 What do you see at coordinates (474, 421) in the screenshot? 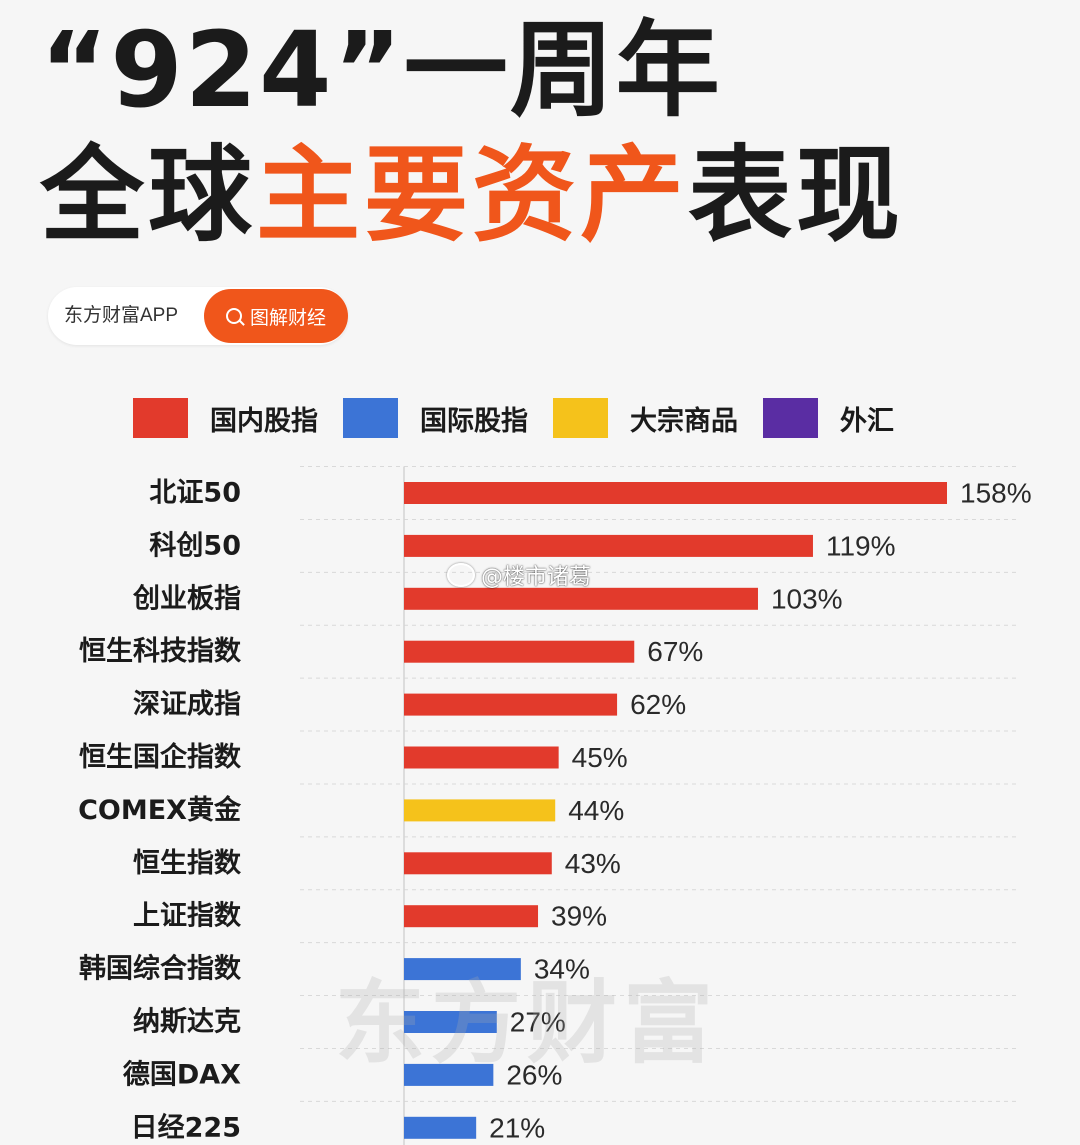
I see `legend-label: 国际股指` at bounding box center [474, 421].